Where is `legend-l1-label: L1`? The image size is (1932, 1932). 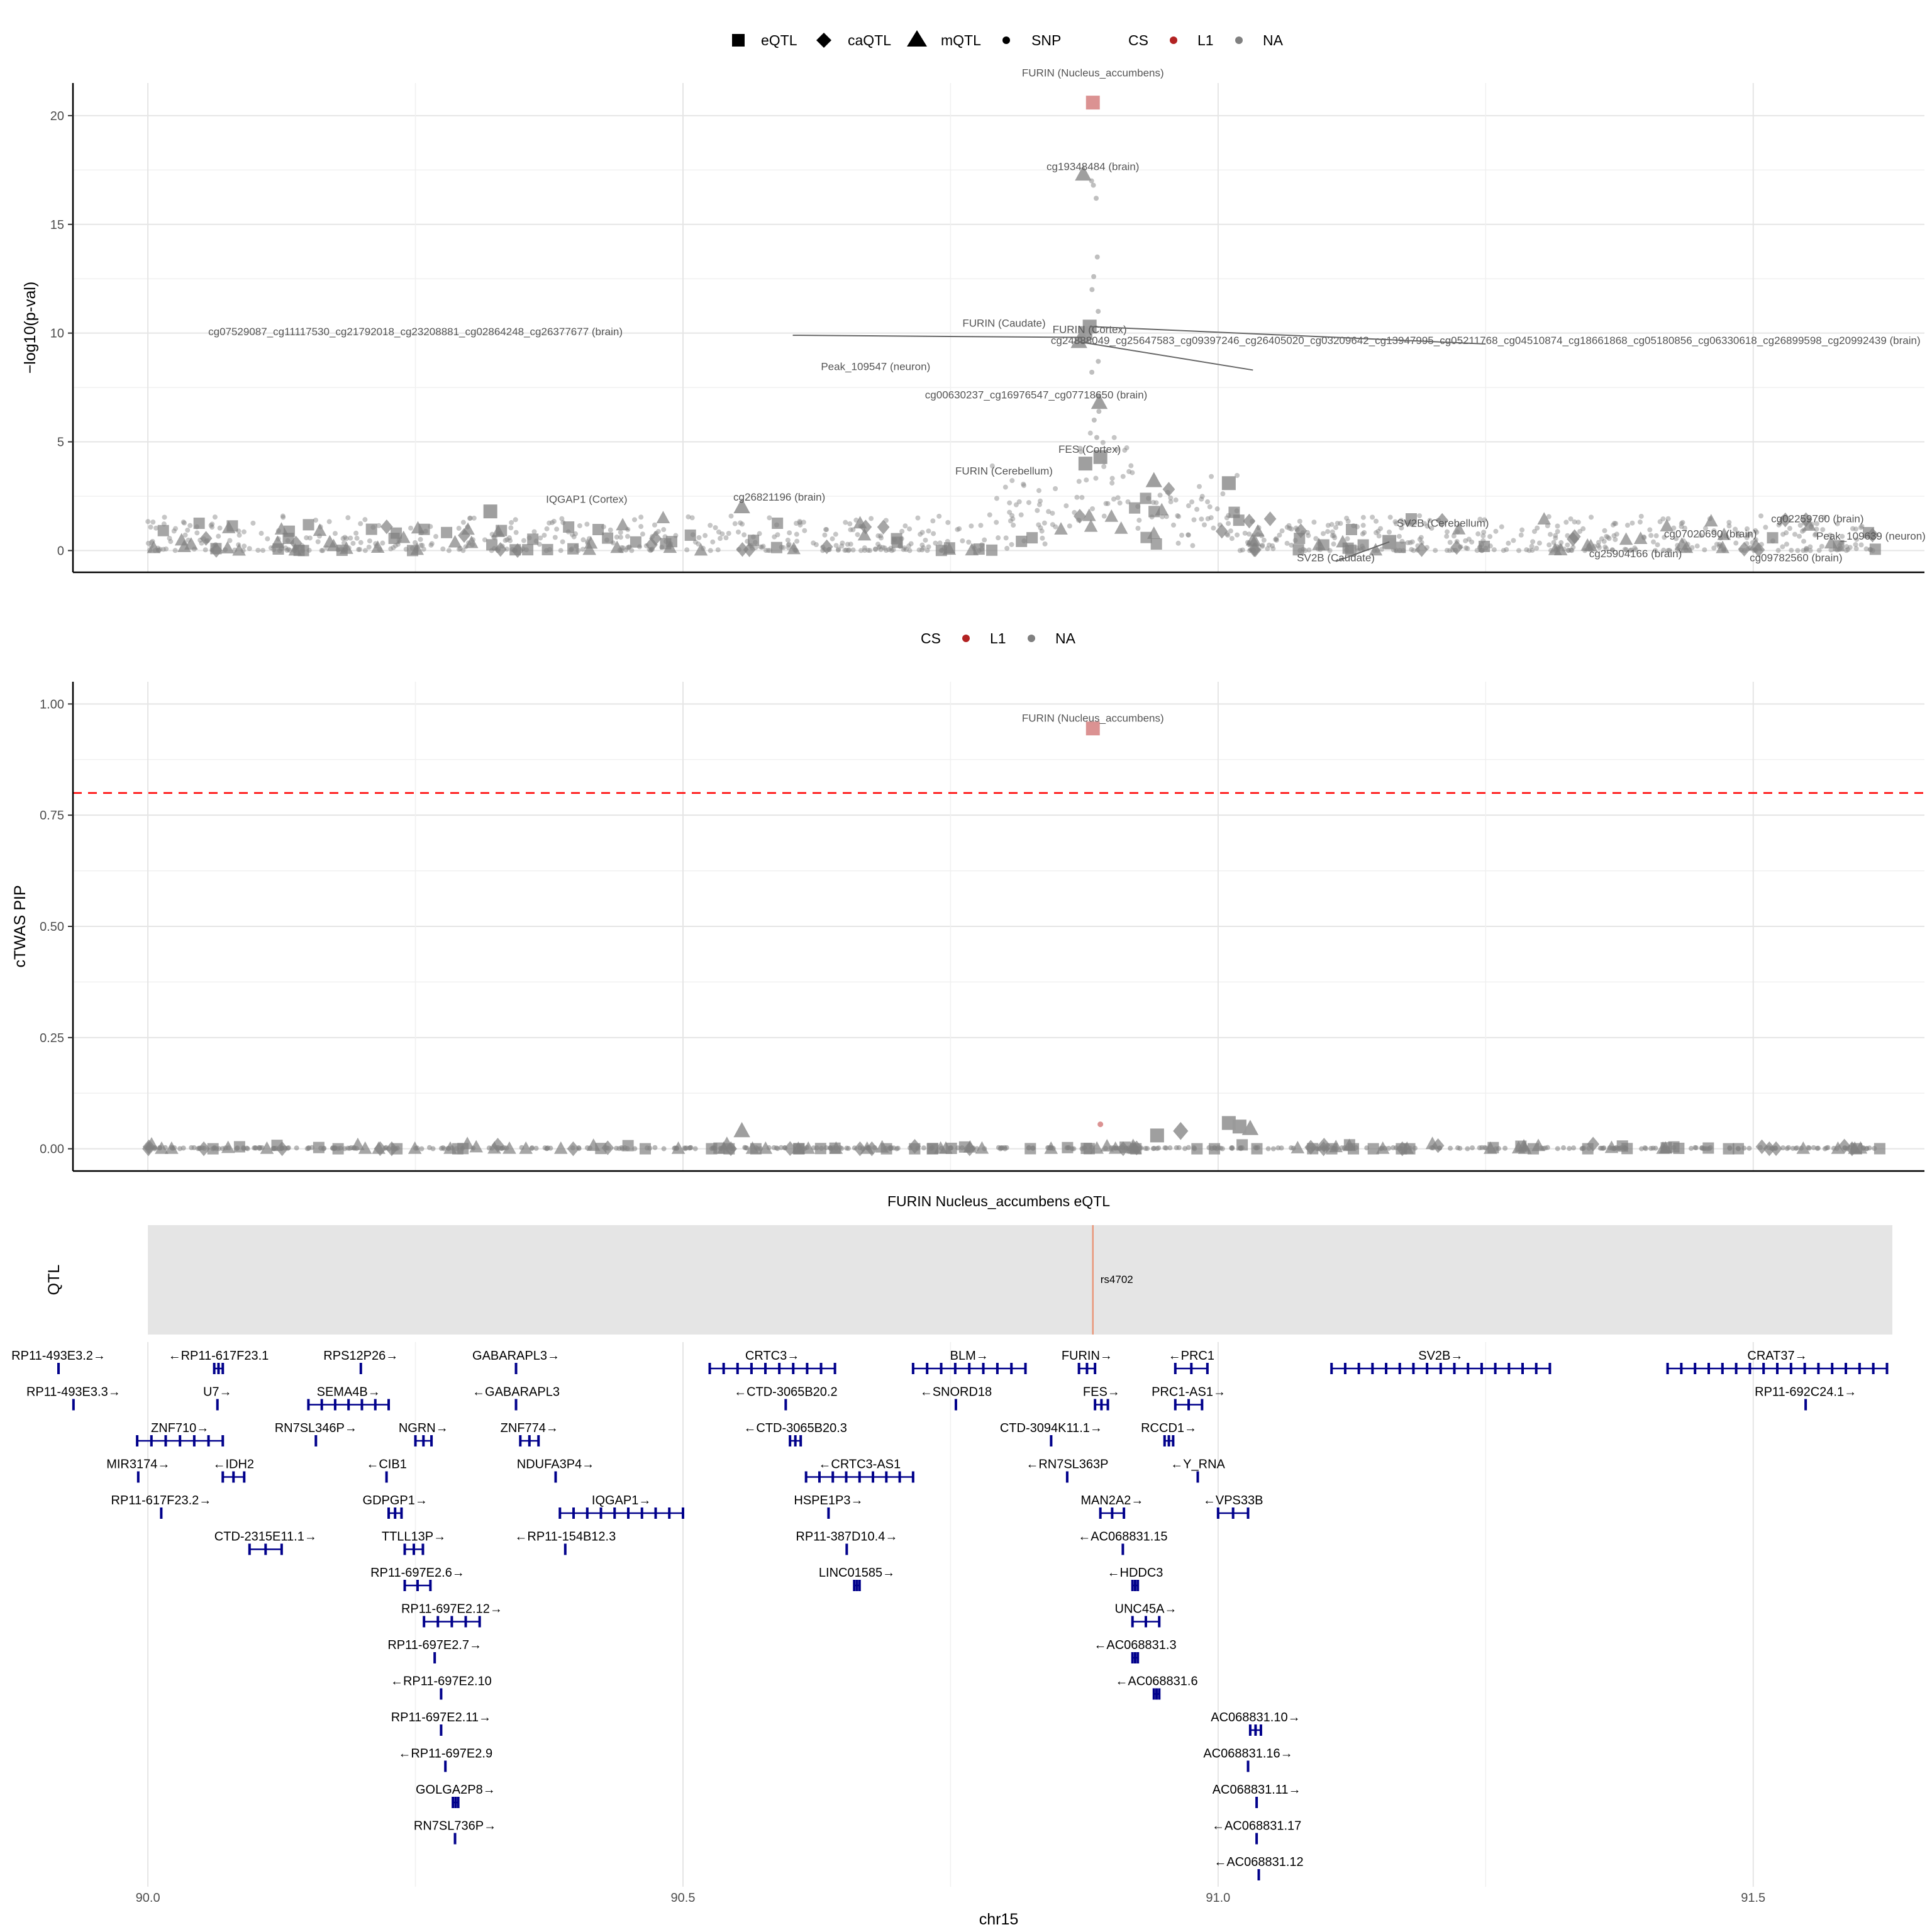
legend-l1-label: L1 is located at coordinates (1205, 40).